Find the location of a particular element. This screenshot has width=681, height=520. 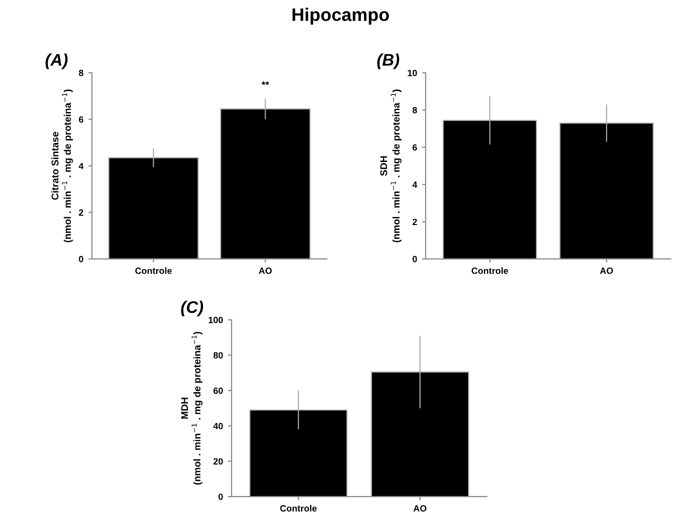

text: Hipocampo is located at coordinates (340, 16).